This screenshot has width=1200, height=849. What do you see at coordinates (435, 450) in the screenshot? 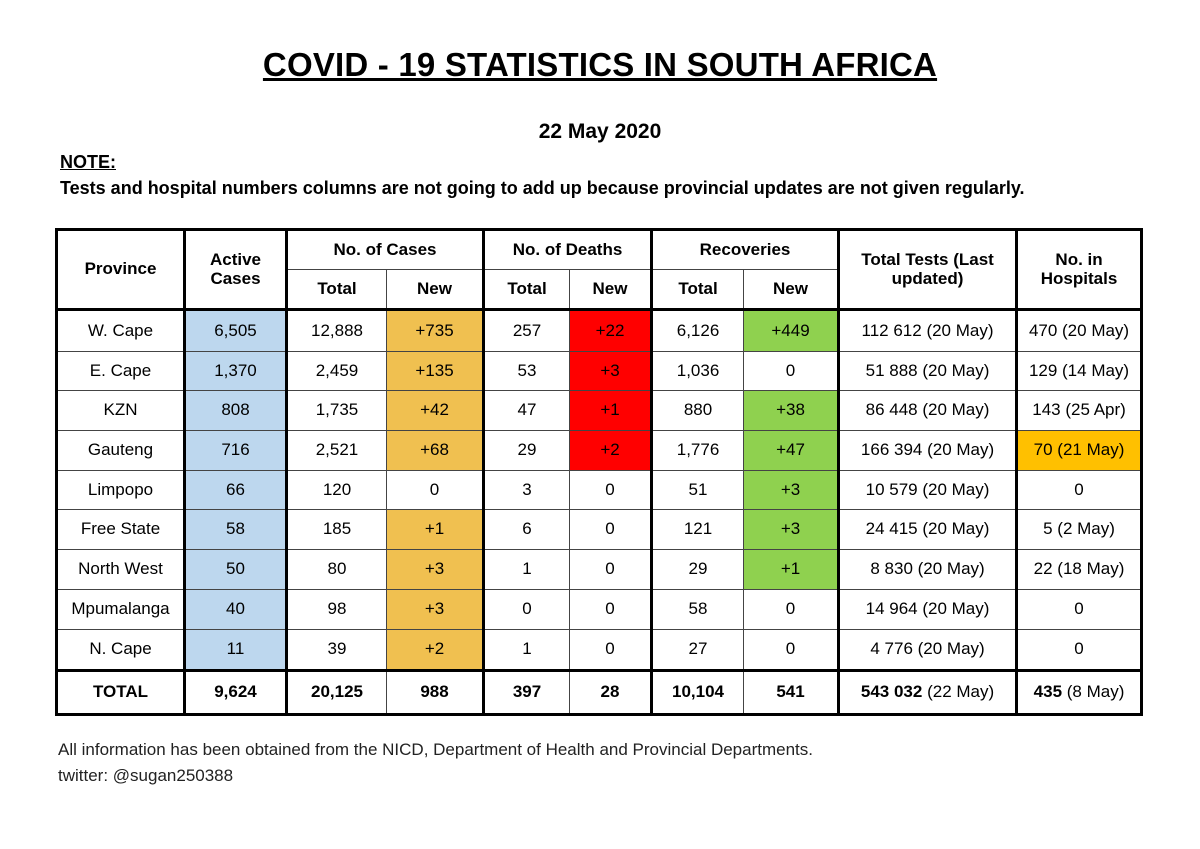
I see `cases-new-cell: +68` at bounding box center [435, 450].